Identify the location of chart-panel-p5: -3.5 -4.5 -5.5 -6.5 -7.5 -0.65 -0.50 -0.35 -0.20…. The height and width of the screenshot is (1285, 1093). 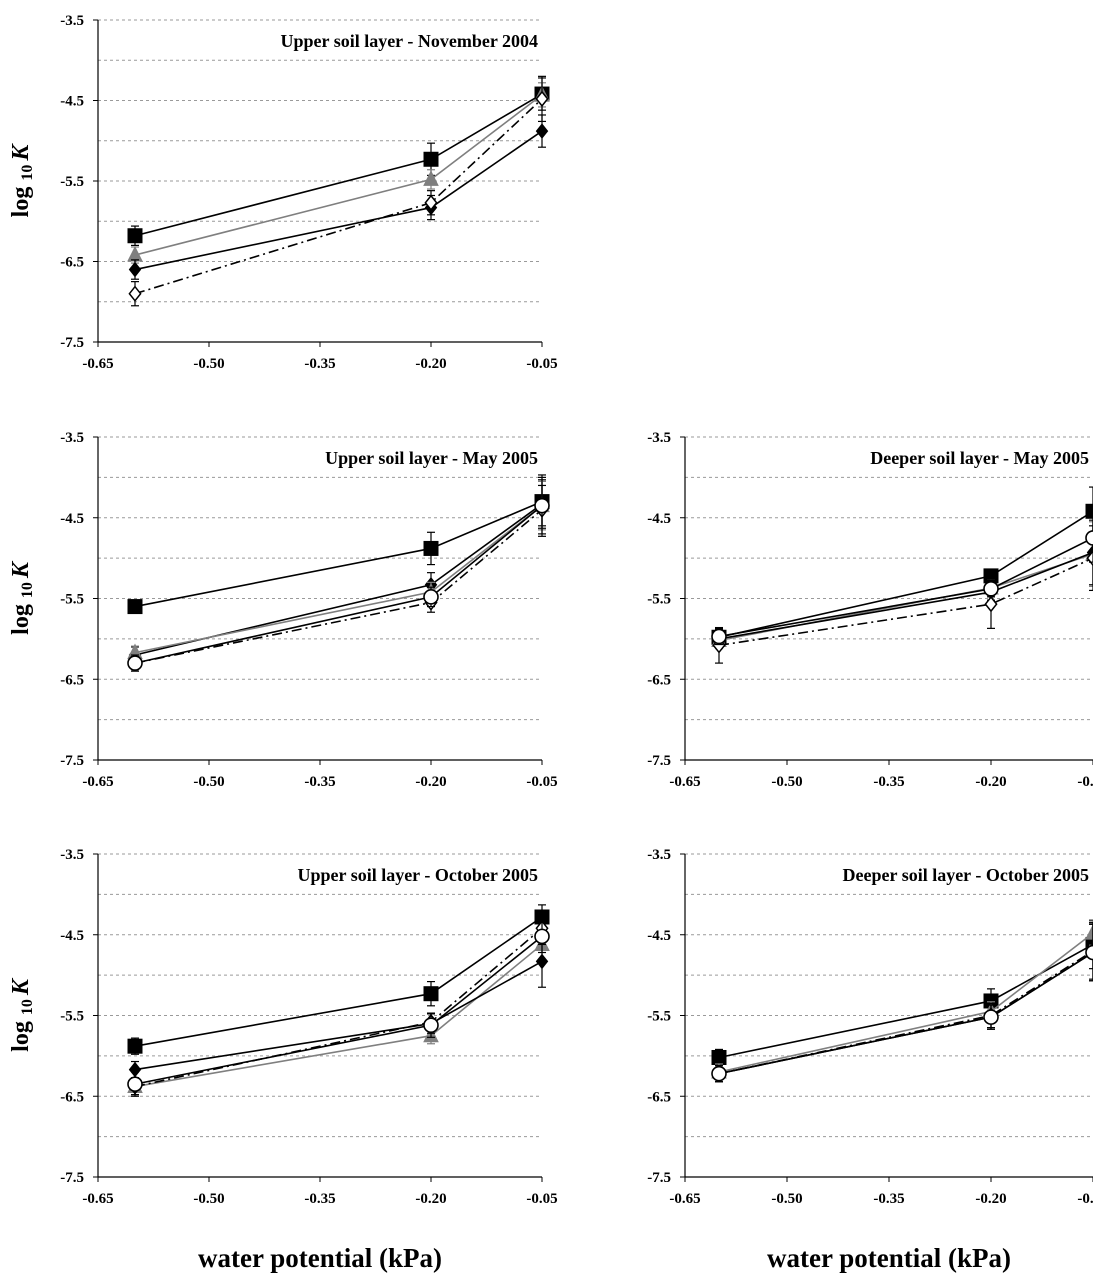
(870, 1060).